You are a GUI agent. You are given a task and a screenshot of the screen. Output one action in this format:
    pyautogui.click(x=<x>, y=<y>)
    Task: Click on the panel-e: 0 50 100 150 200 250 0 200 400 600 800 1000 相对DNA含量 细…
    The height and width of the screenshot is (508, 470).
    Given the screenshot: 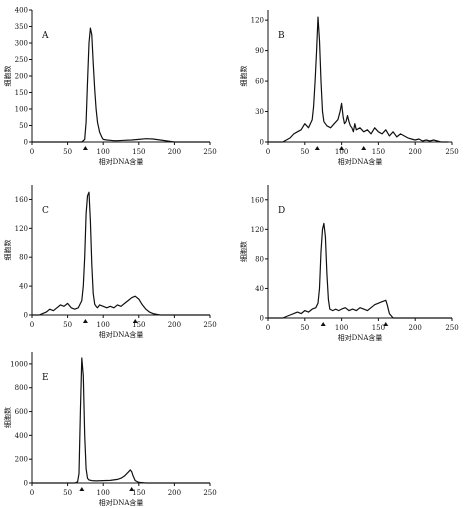 What is the action you would take?
    pyautogui.click(x=110, y=429)
    